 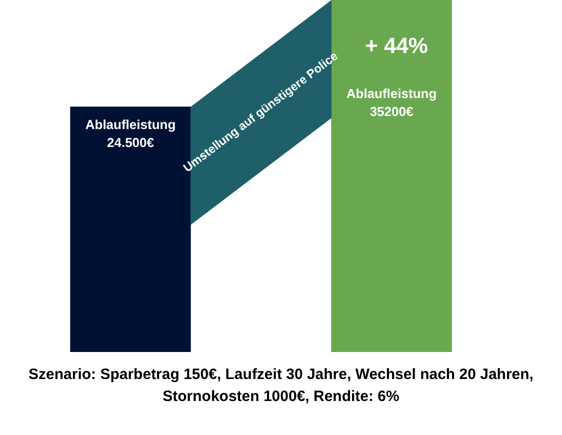 What do you see at coordinates (281, 386) in the screenshot?
I see `text: Szenario: Sparbetrag 150€, Laufzeit 30 Jahre, Wechsel nach 20 Jahren, Stornokosten 1000€, Rendite: 6%` at bounding box center [281, 386].